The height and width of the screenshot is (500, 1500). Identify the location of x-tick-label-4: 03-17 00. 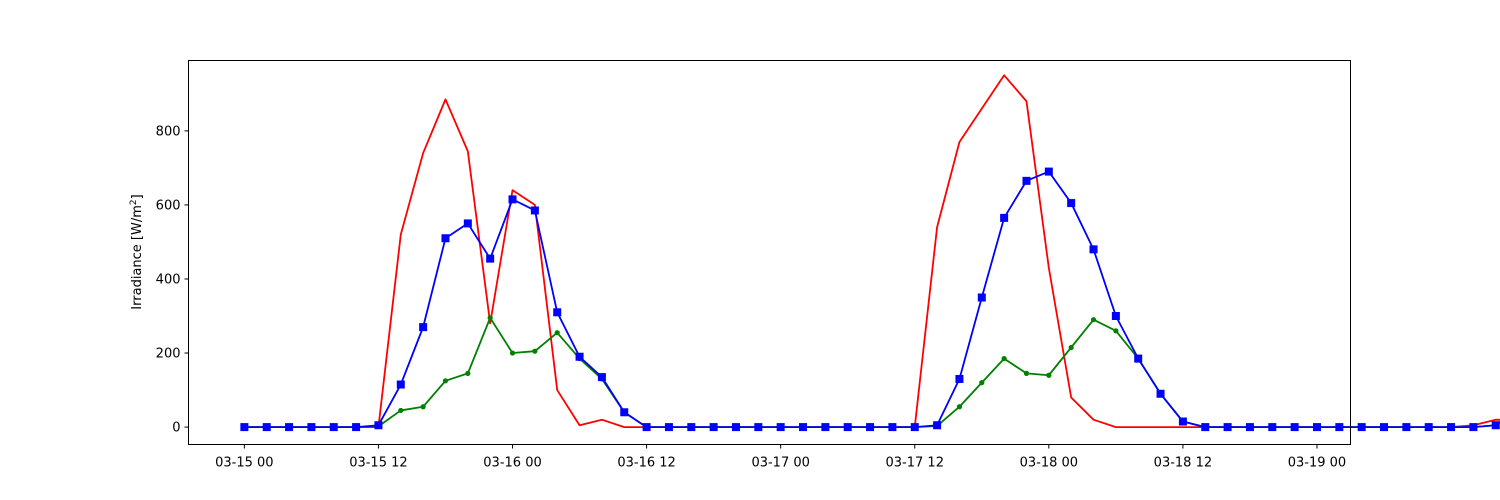
(780, 463).